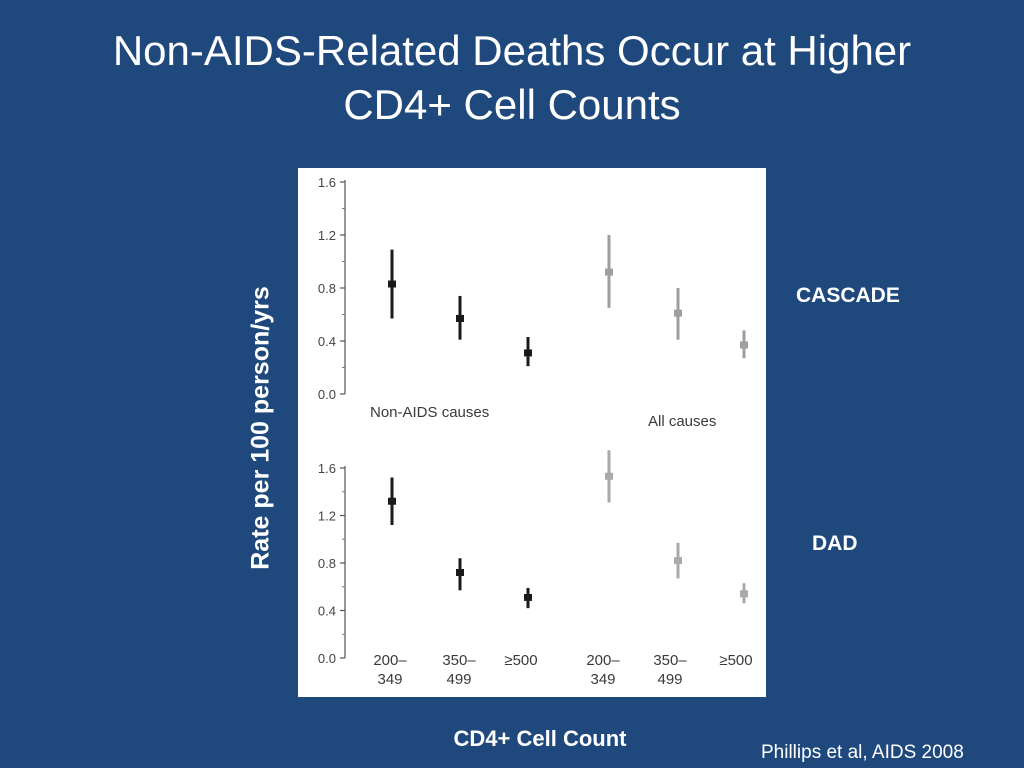 The width and height of the screenshot is (1024, 768). I want to click on slide-title-line-2: CD4+ Cell Counts, so click(512, 104).